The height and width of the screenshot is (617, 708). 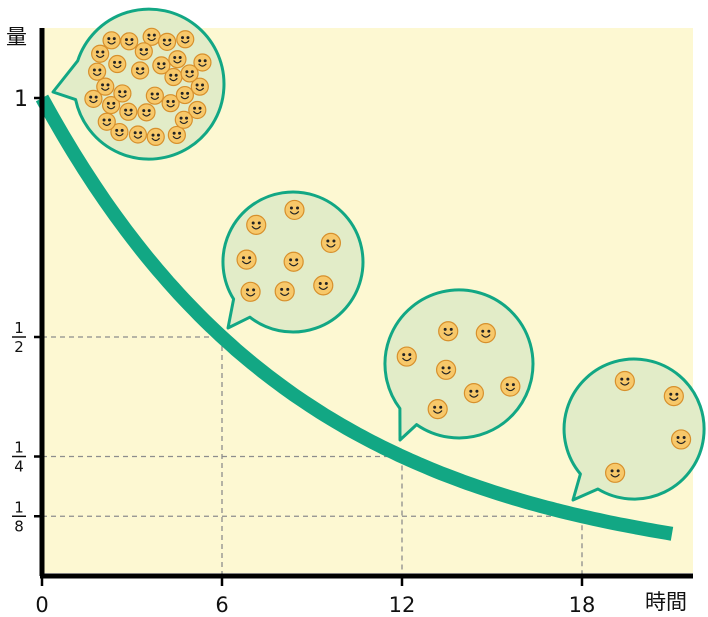 I want to click on y-tick-fraction: 18, so click(x=19, y=516).